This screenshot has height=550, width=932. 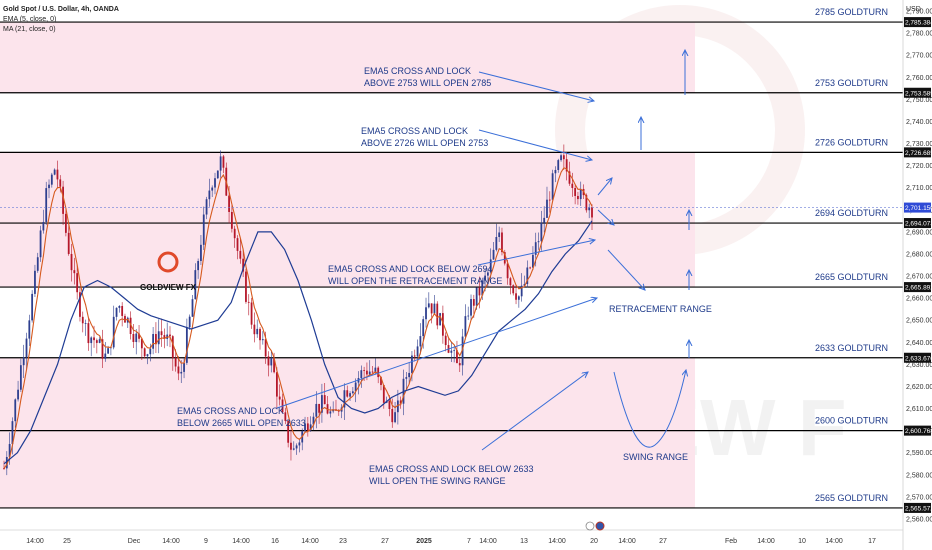 What do you see at coordinates (919, 519) in the screenshot?
I see `price-tick-label: 2,560.000` at bounding box center [919, 519].